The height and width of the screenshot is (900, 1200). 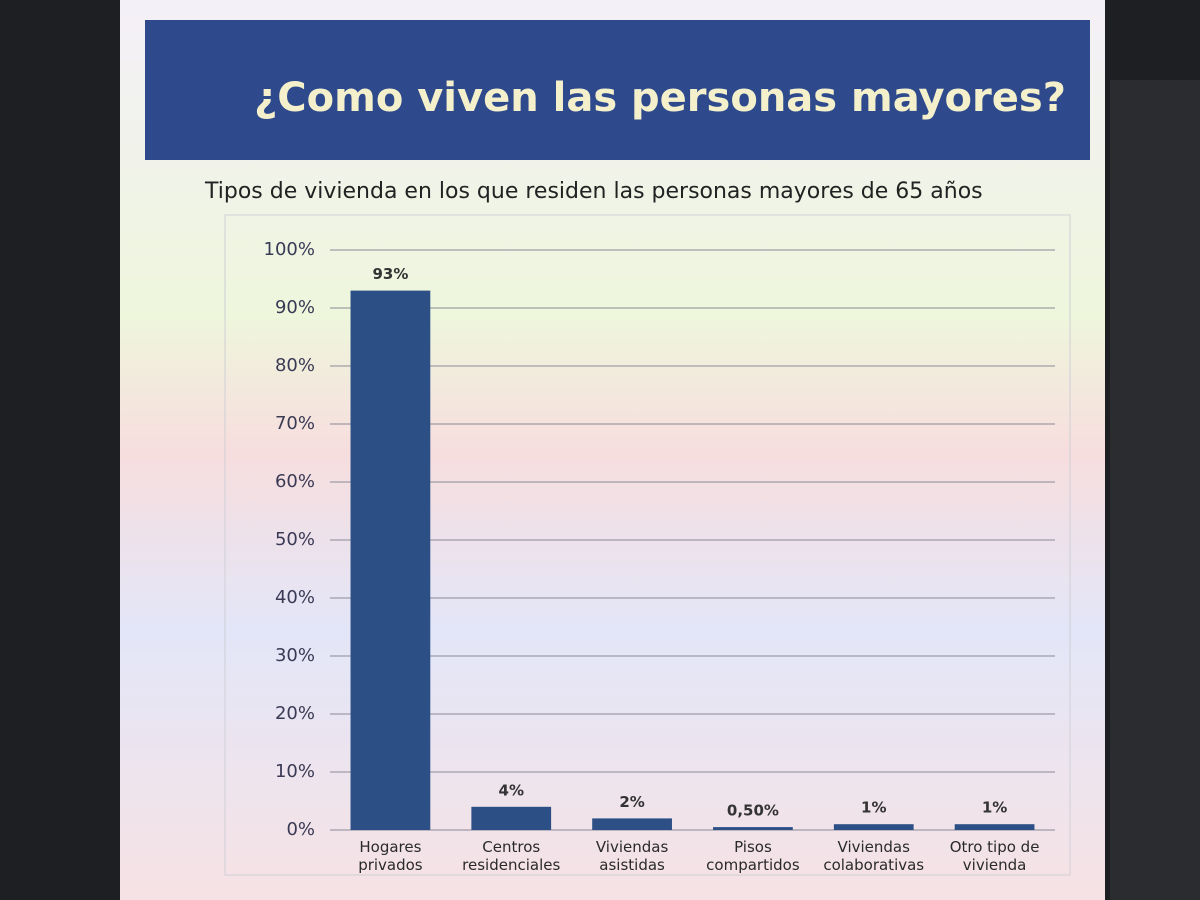 What do you see at coordinates (295, 365) in the screenshot?
I see `y-tick-label: 80%` at bounding box center [295, 365].